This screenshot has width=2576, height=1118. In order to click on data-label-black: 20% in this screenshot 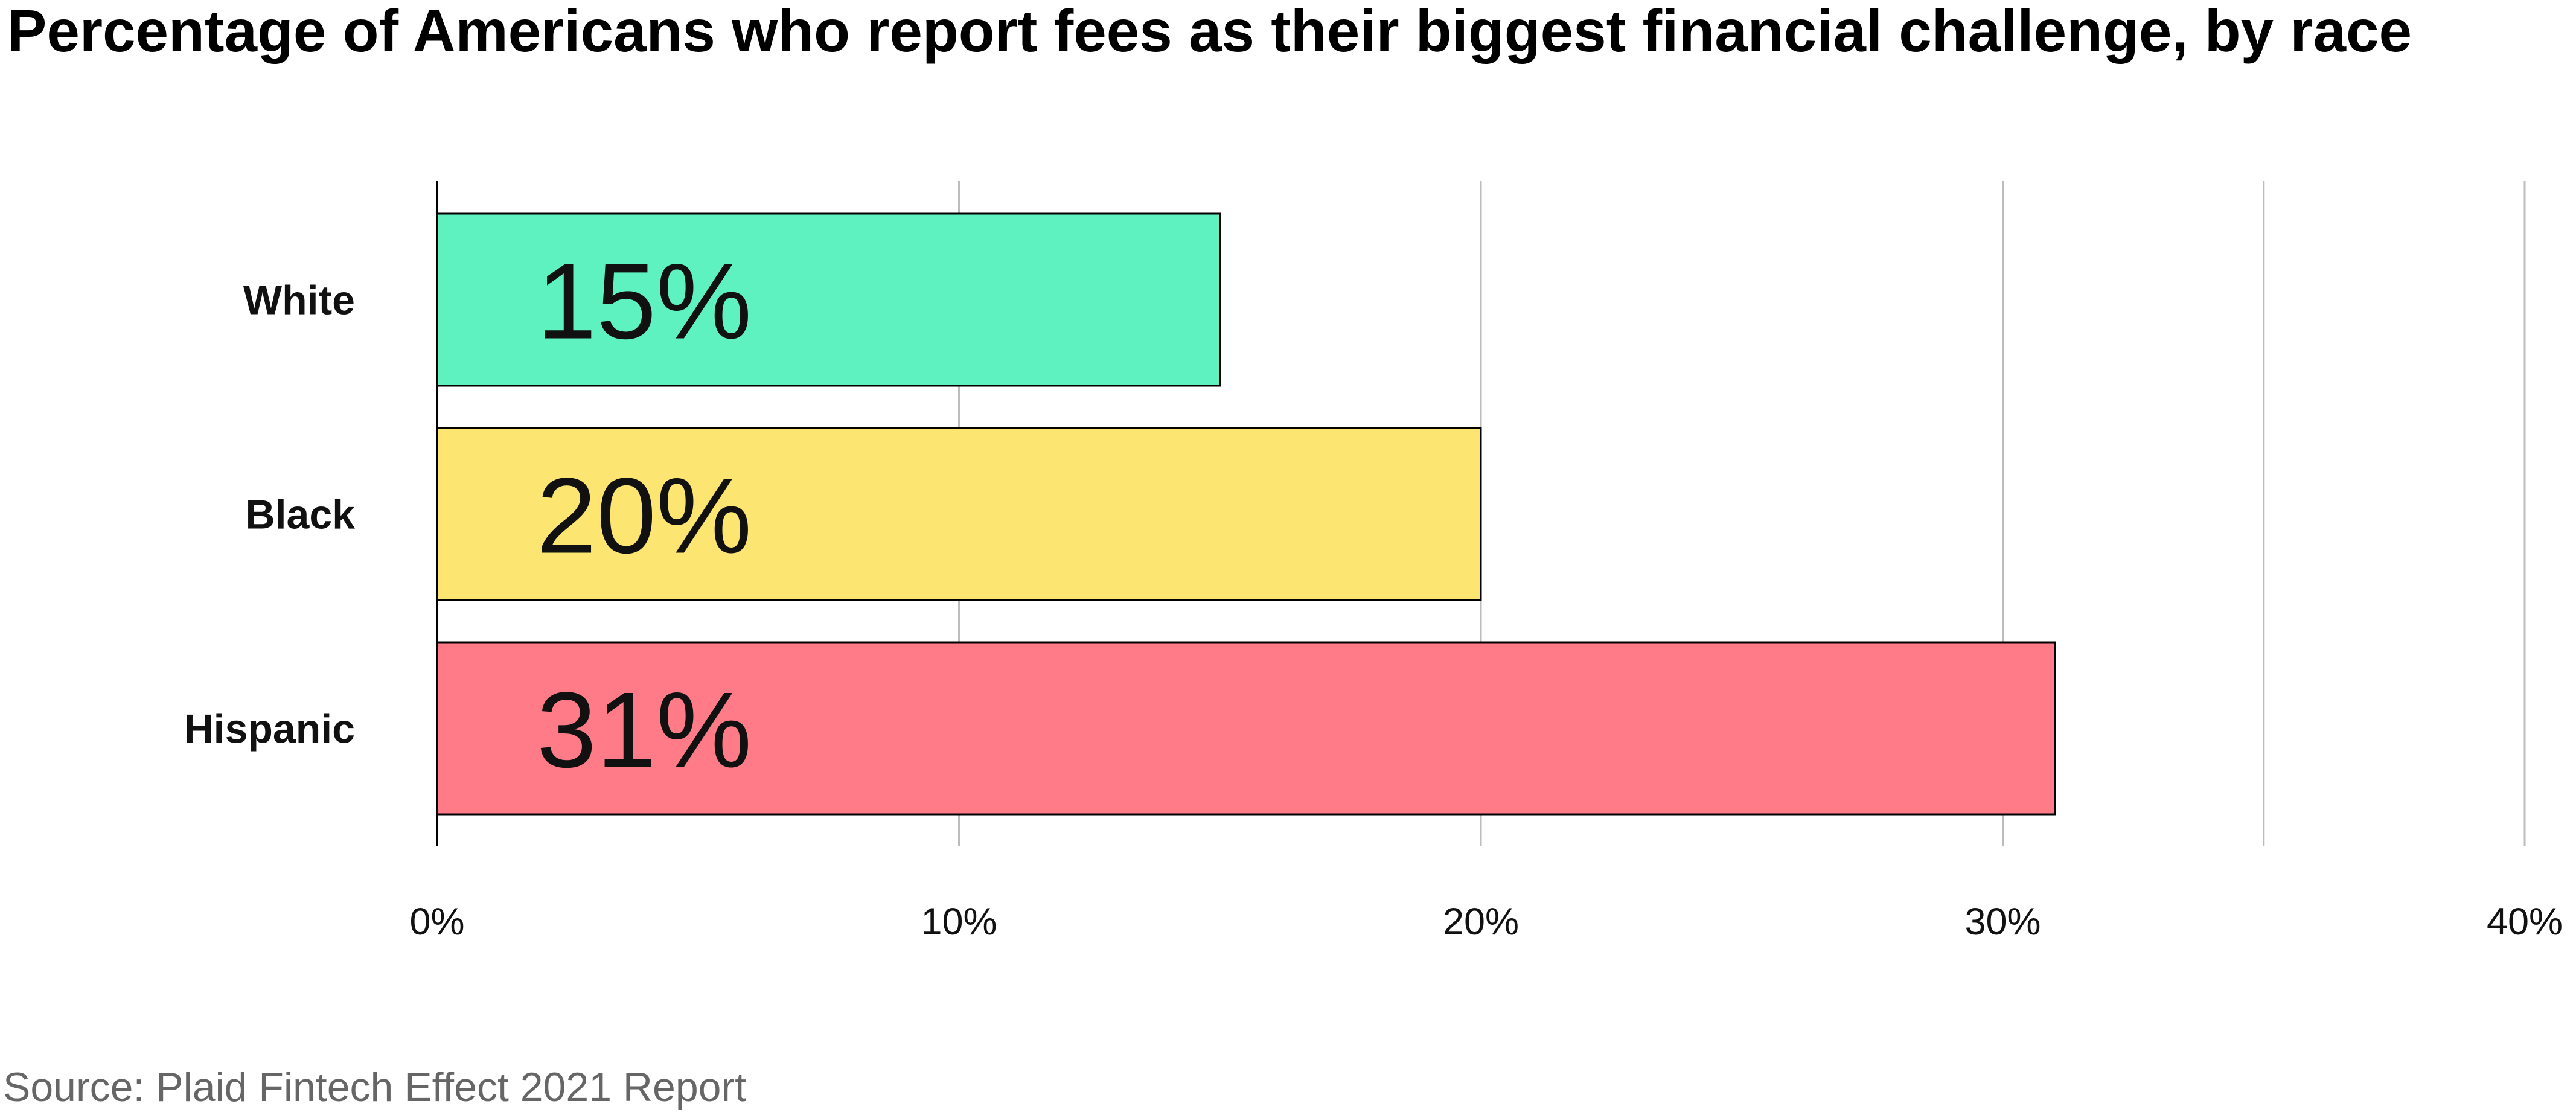, I will do `click(644, 516)`.